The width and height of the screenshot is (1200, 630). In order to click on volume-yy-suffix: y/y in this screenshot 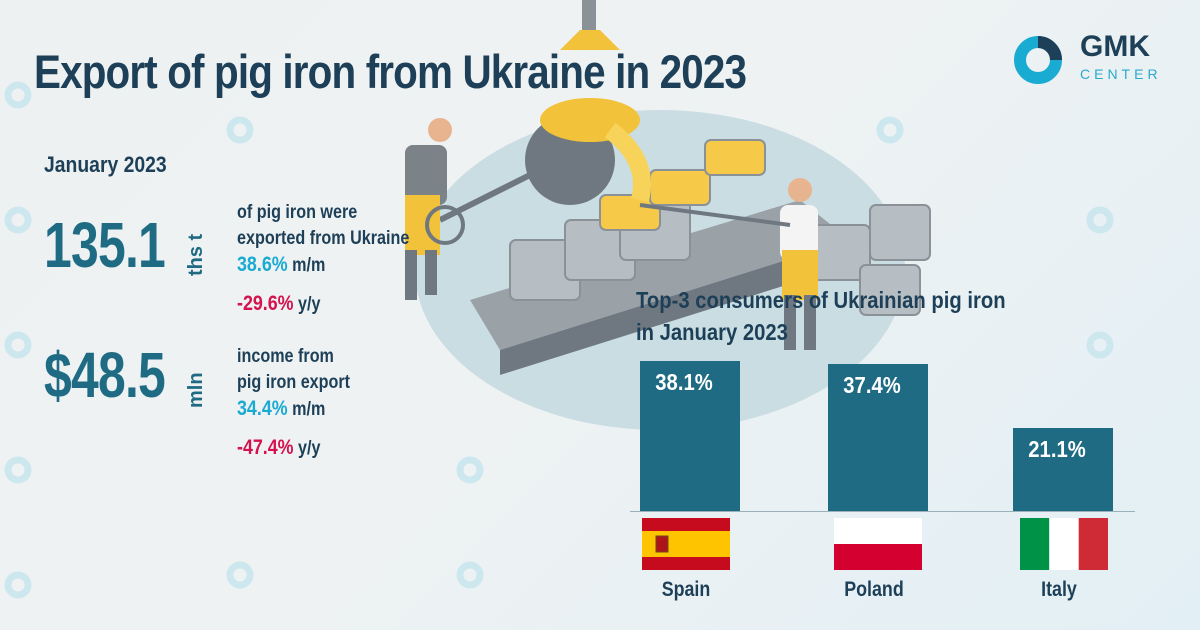, I will do `click(309, 304)`.